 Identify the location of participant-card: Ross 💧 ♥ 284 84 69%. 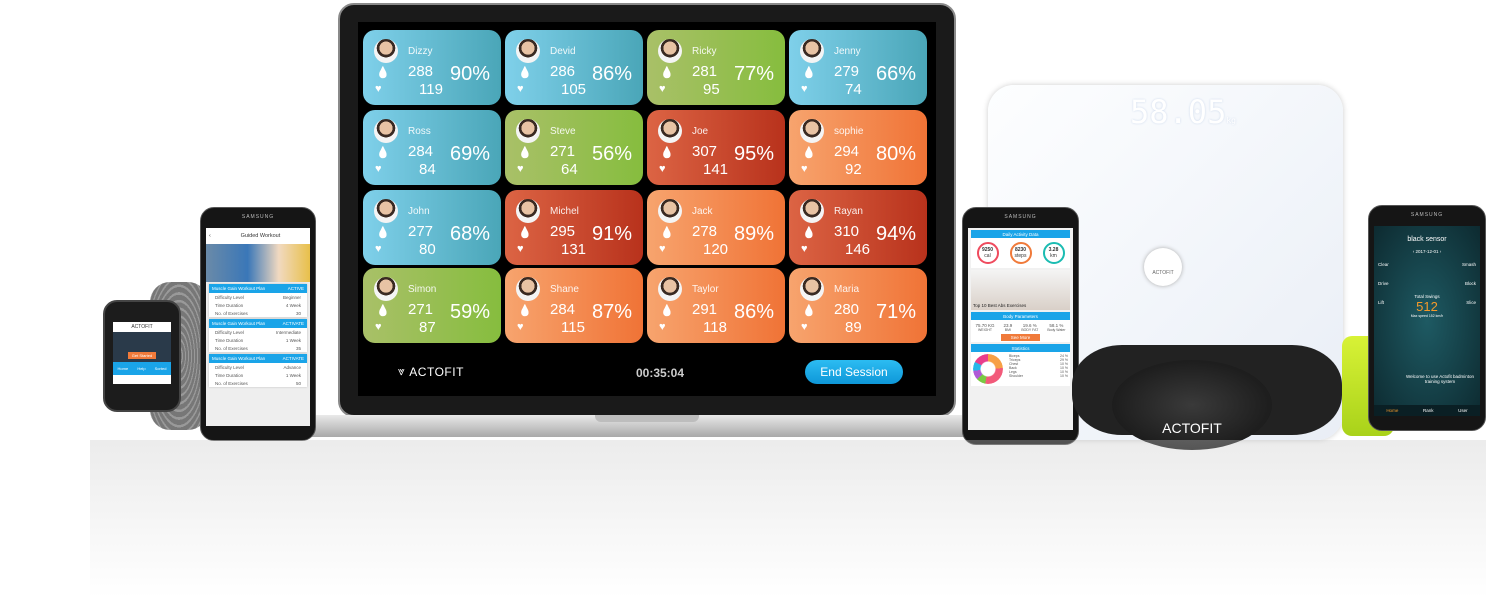
(432, 147).